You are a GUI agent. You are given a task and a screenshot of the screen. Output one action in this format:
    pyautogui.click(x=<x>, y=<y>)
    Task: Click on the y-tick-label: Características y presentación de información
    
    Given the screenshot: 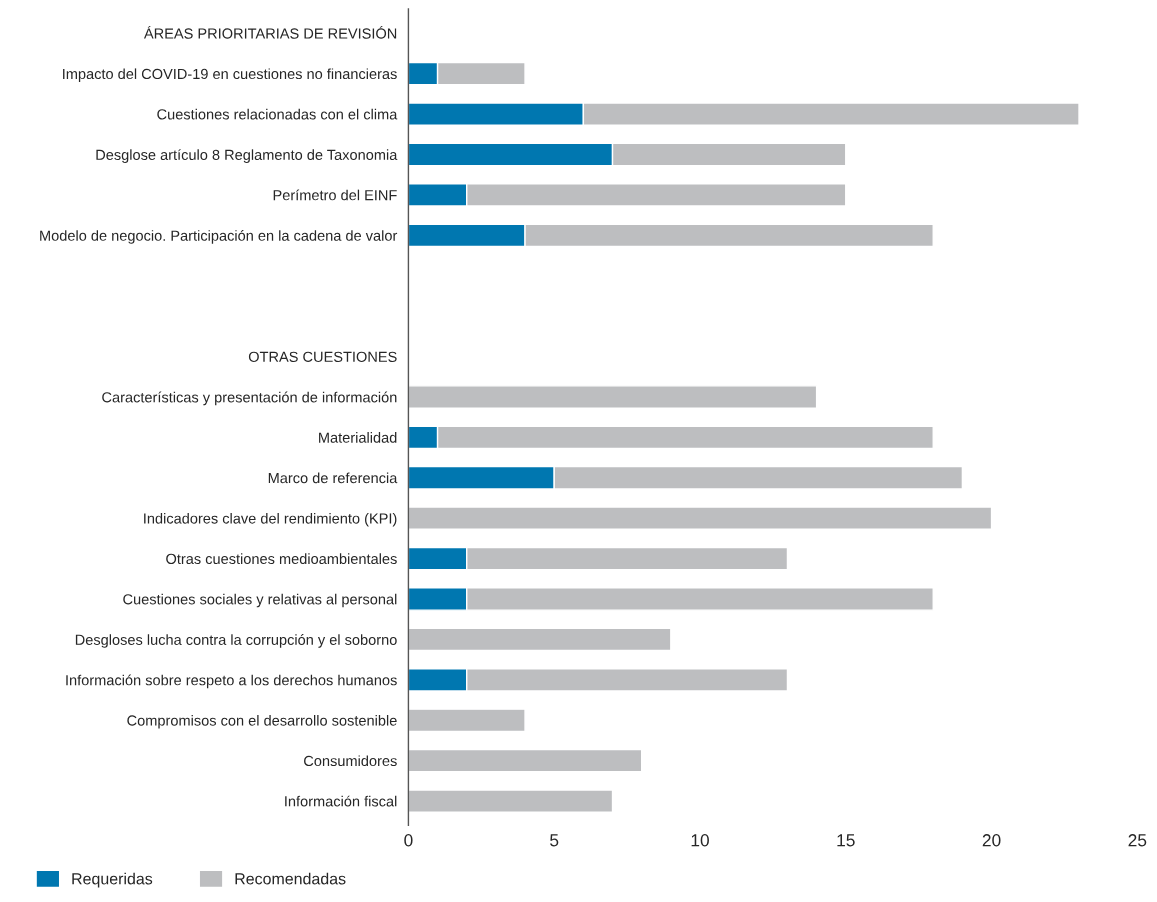 What is the action you would take?
    pyautogui.click(x=249, y=398)
    